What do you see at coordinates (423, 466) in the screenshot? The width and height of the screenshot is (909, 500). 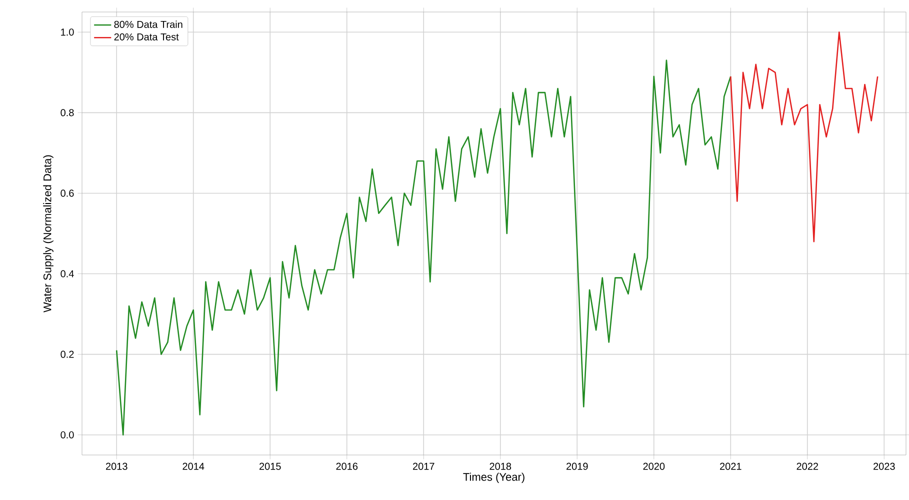 I see `x-tick-label: 2017` at bounding box center [423, 466].